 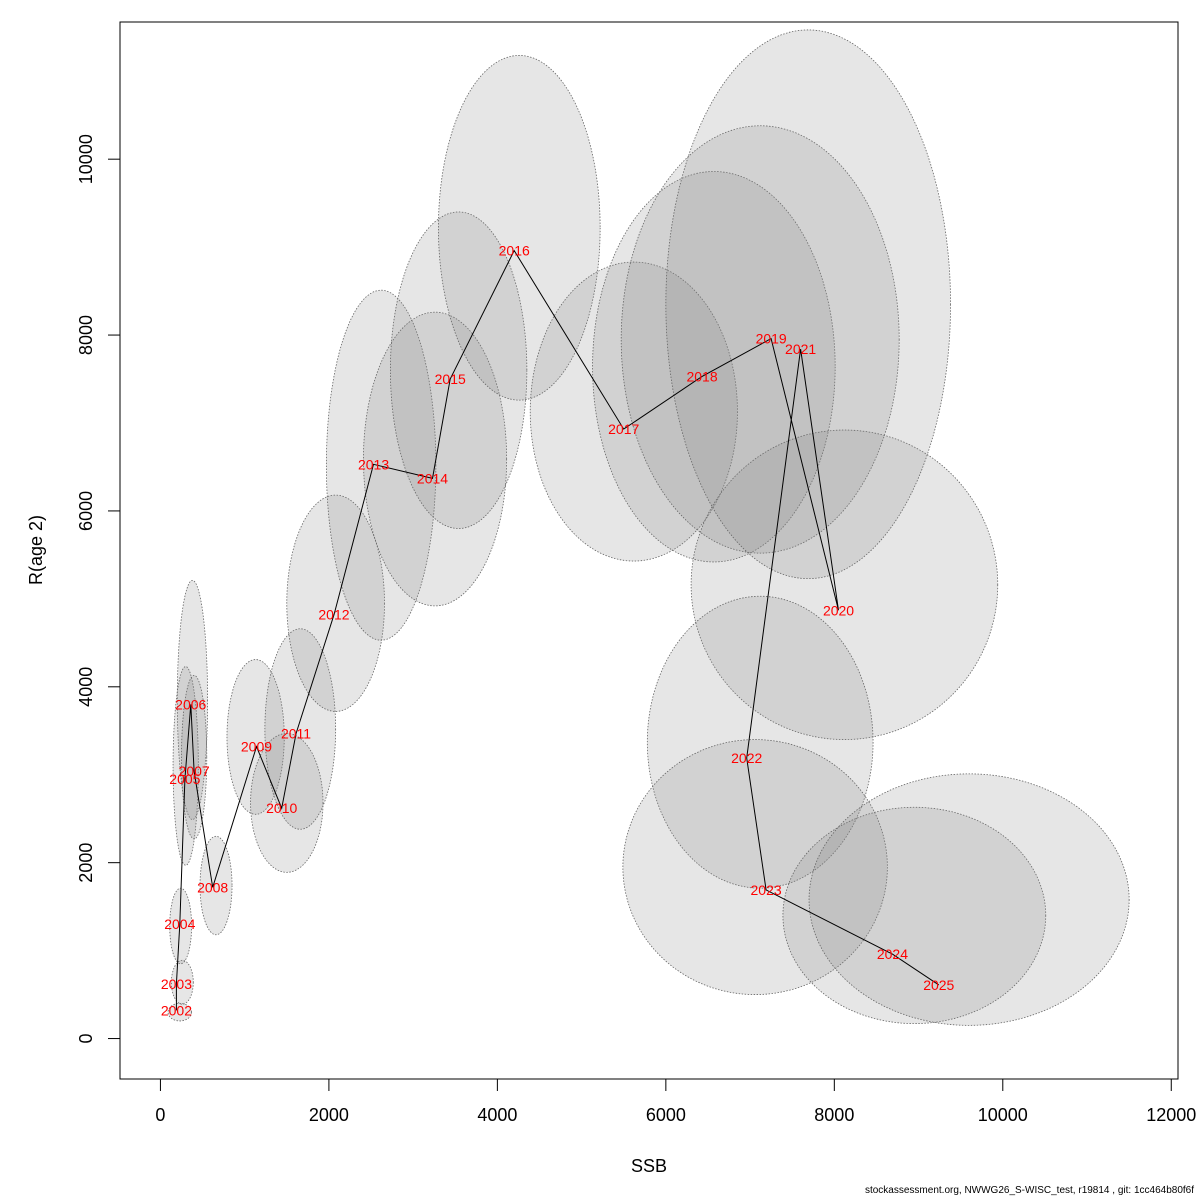 I want to click on year-label-2020: 2020, so click(x=838, y=610).